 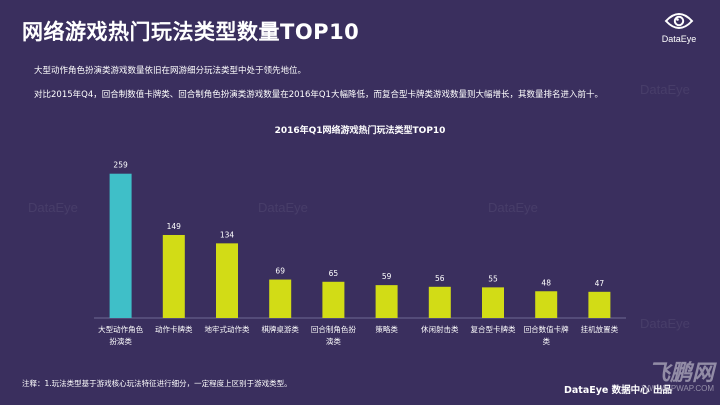 I want to click on bar-value-label: 47, so click(x=600, y=283).